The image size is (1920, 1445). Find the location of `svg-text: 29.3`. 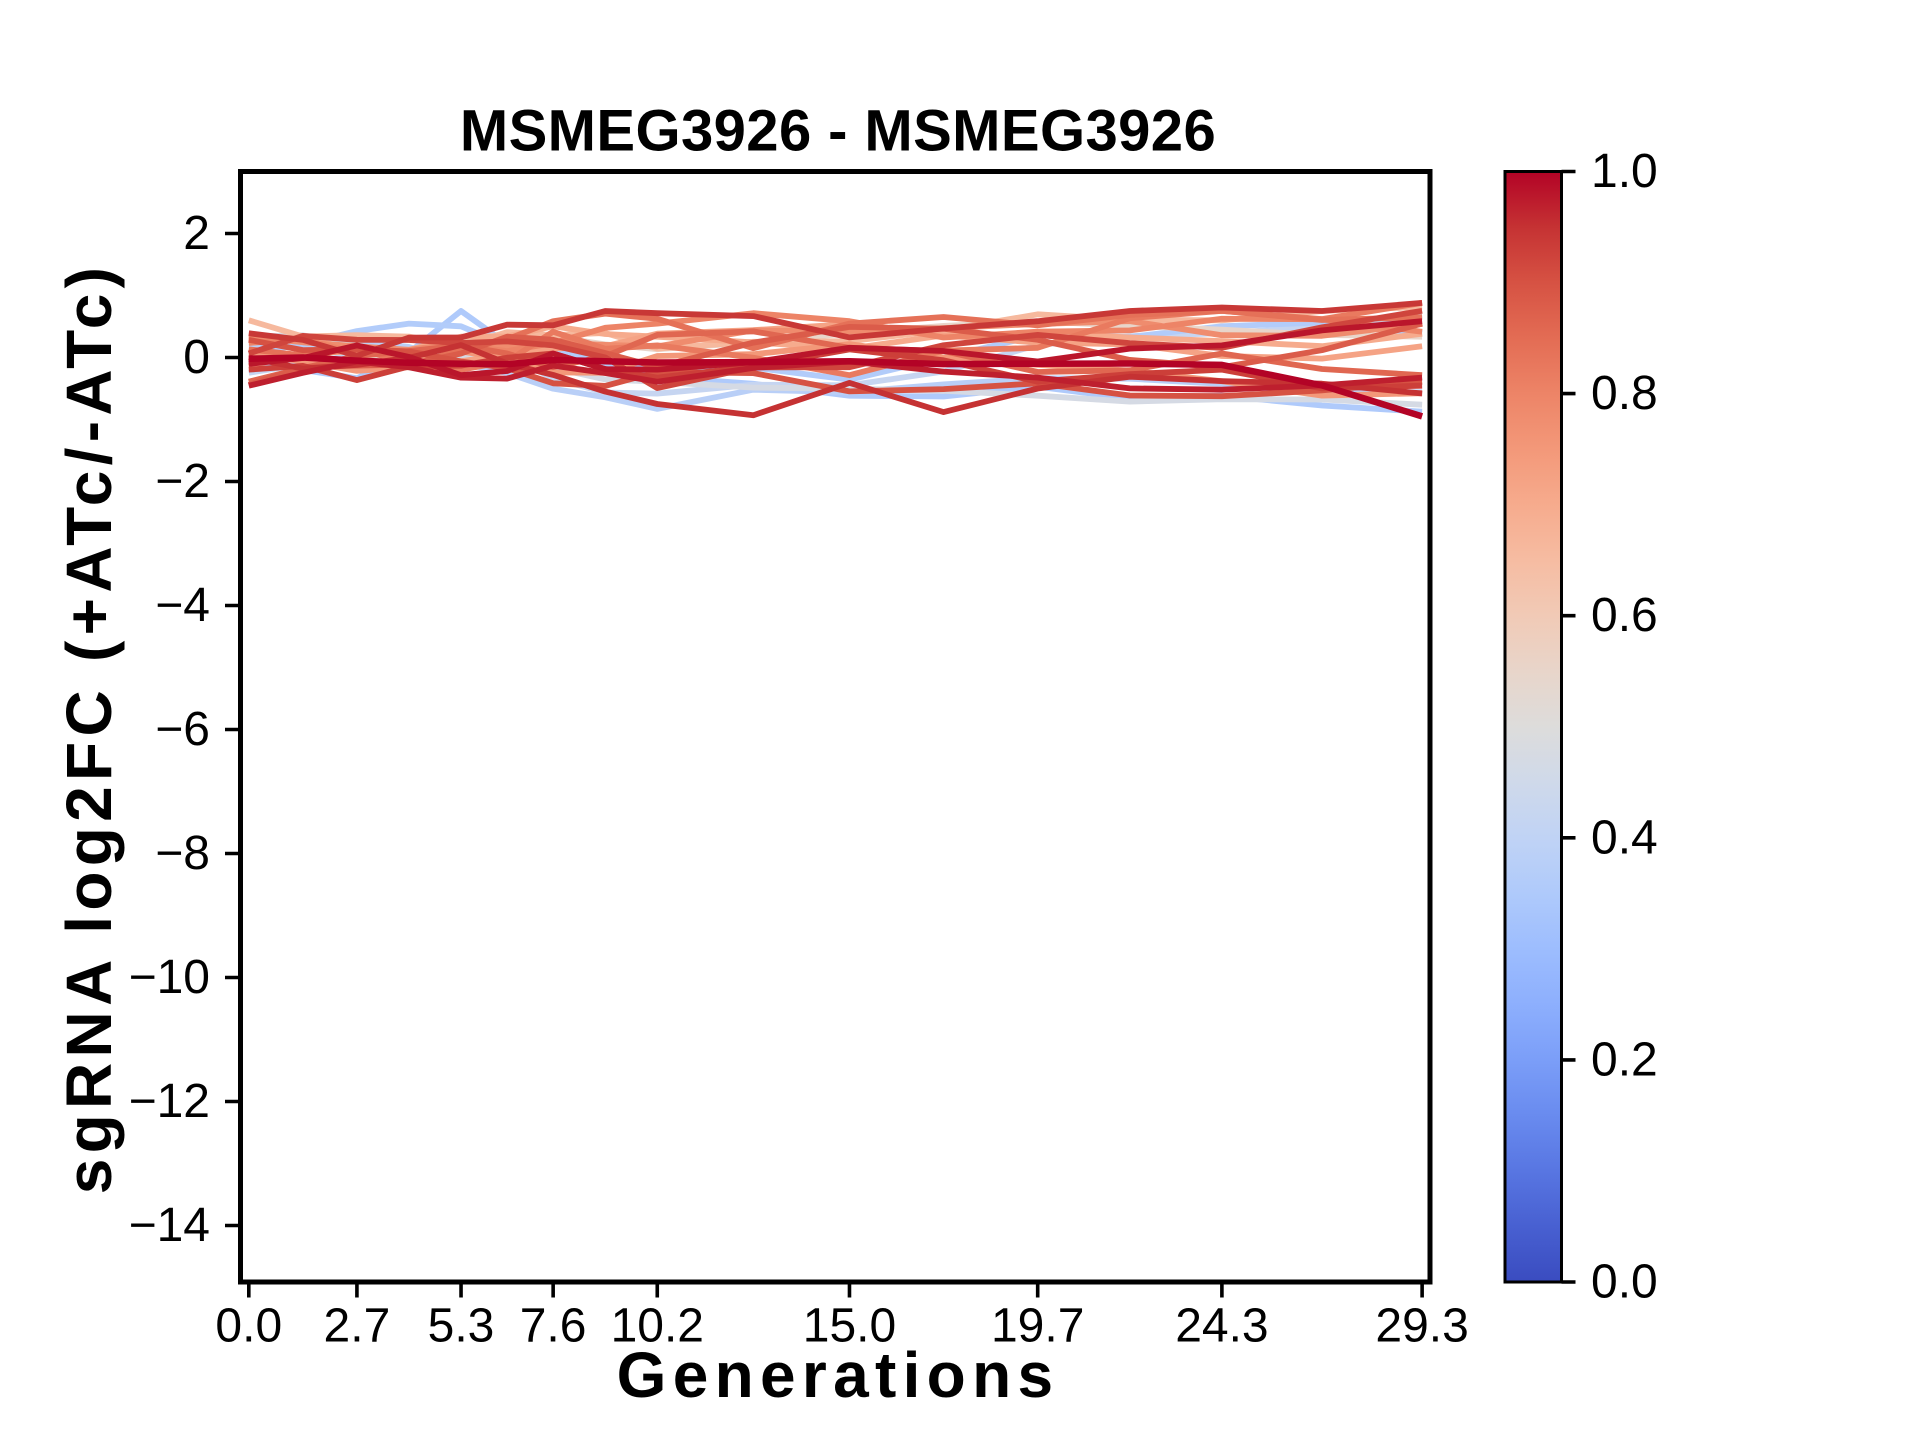

svg-text: 29.3 is located at coordinates (1421, 1326).